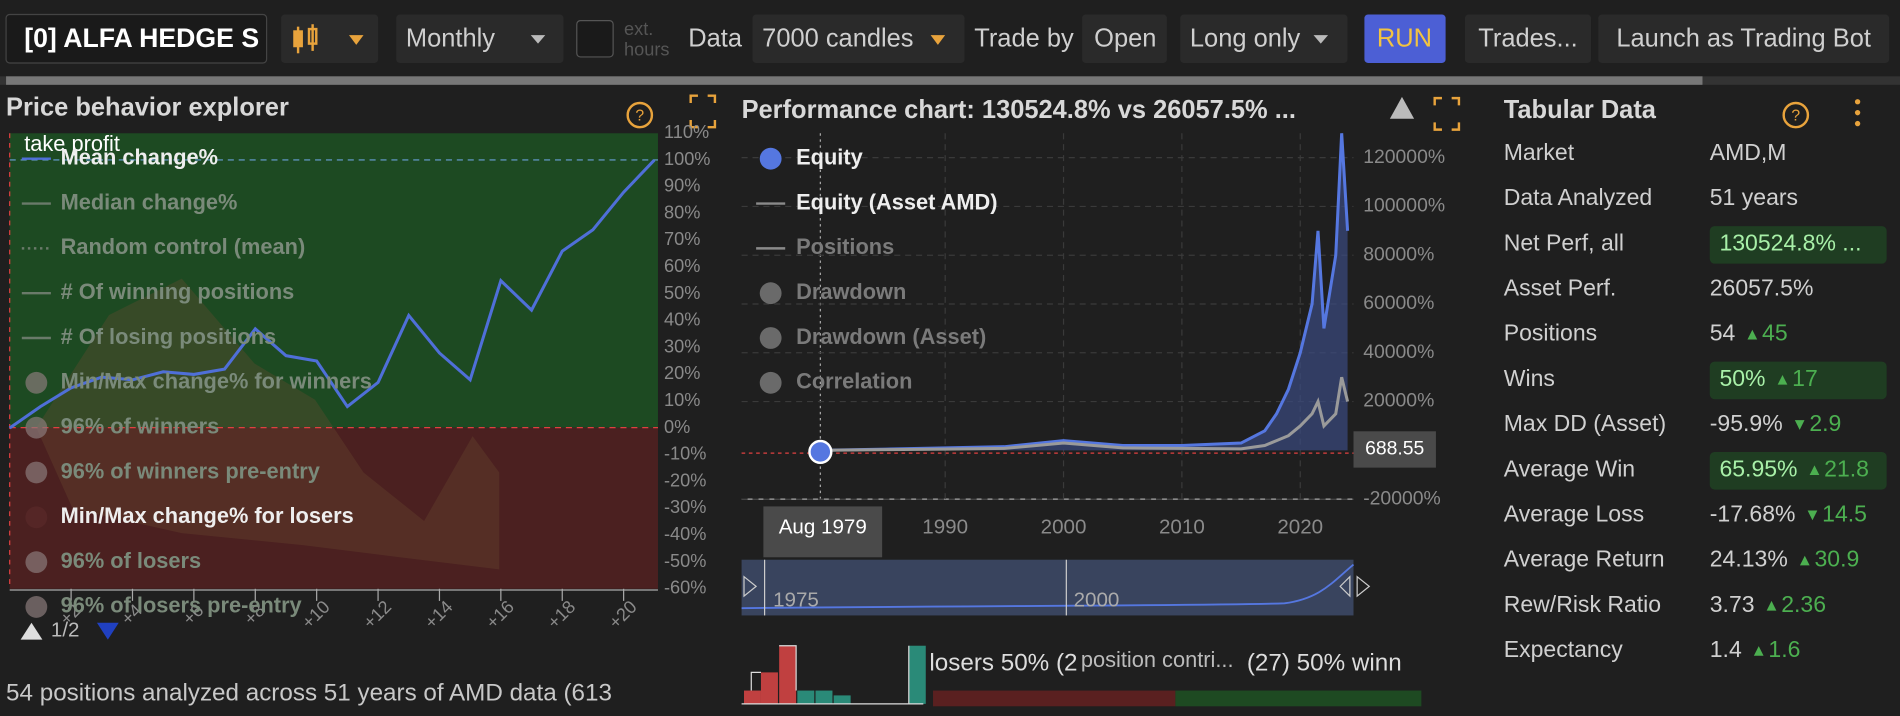 This screenshot has width=1900, height=716. What do you see at coordinates (1529, 378) in the screenshot?
I see `row-label: Wins` at bounding box center [1529, 378].